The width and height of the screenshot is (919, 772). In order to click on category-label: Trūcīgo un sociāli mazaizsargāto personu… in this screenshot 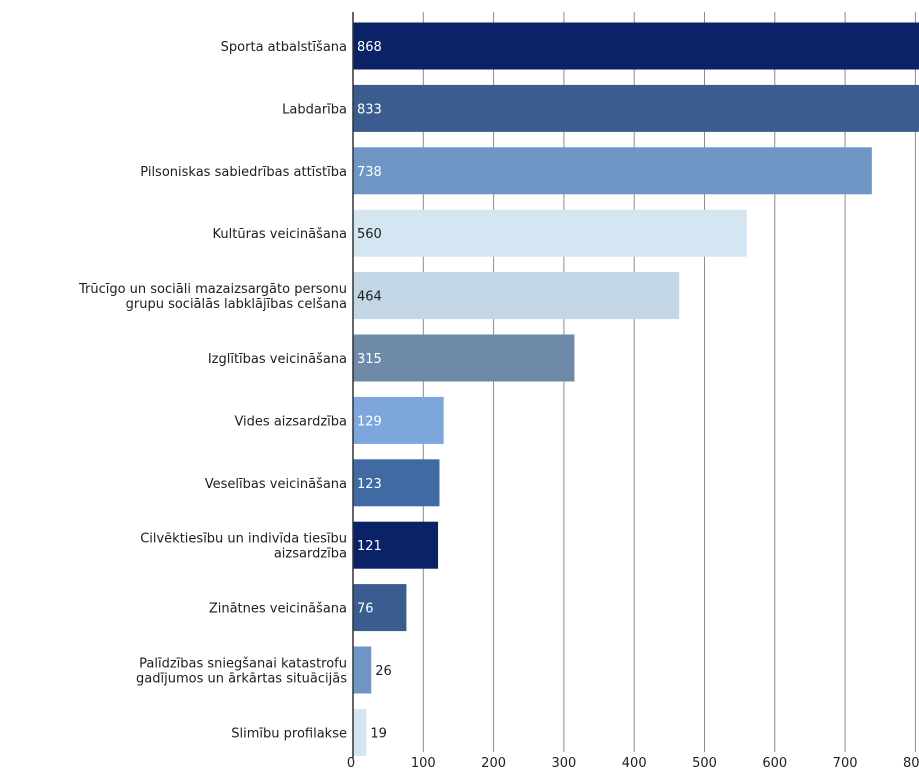, I will do `click(212, 297)`.